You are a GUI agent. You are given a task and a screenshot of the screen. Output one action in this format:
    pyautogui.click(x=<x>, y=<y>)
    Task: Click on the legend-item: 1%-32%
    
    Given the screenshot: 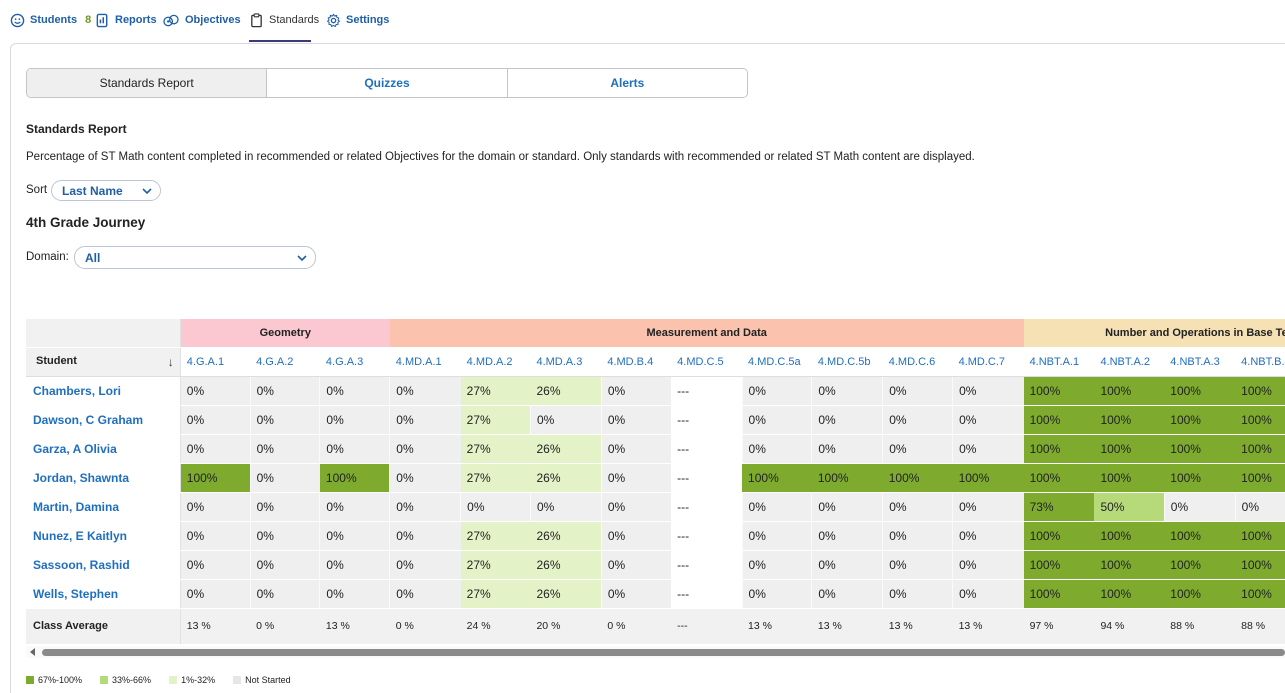 What is the action you would take?
    pyautogui.click(x=192, y=680)
    